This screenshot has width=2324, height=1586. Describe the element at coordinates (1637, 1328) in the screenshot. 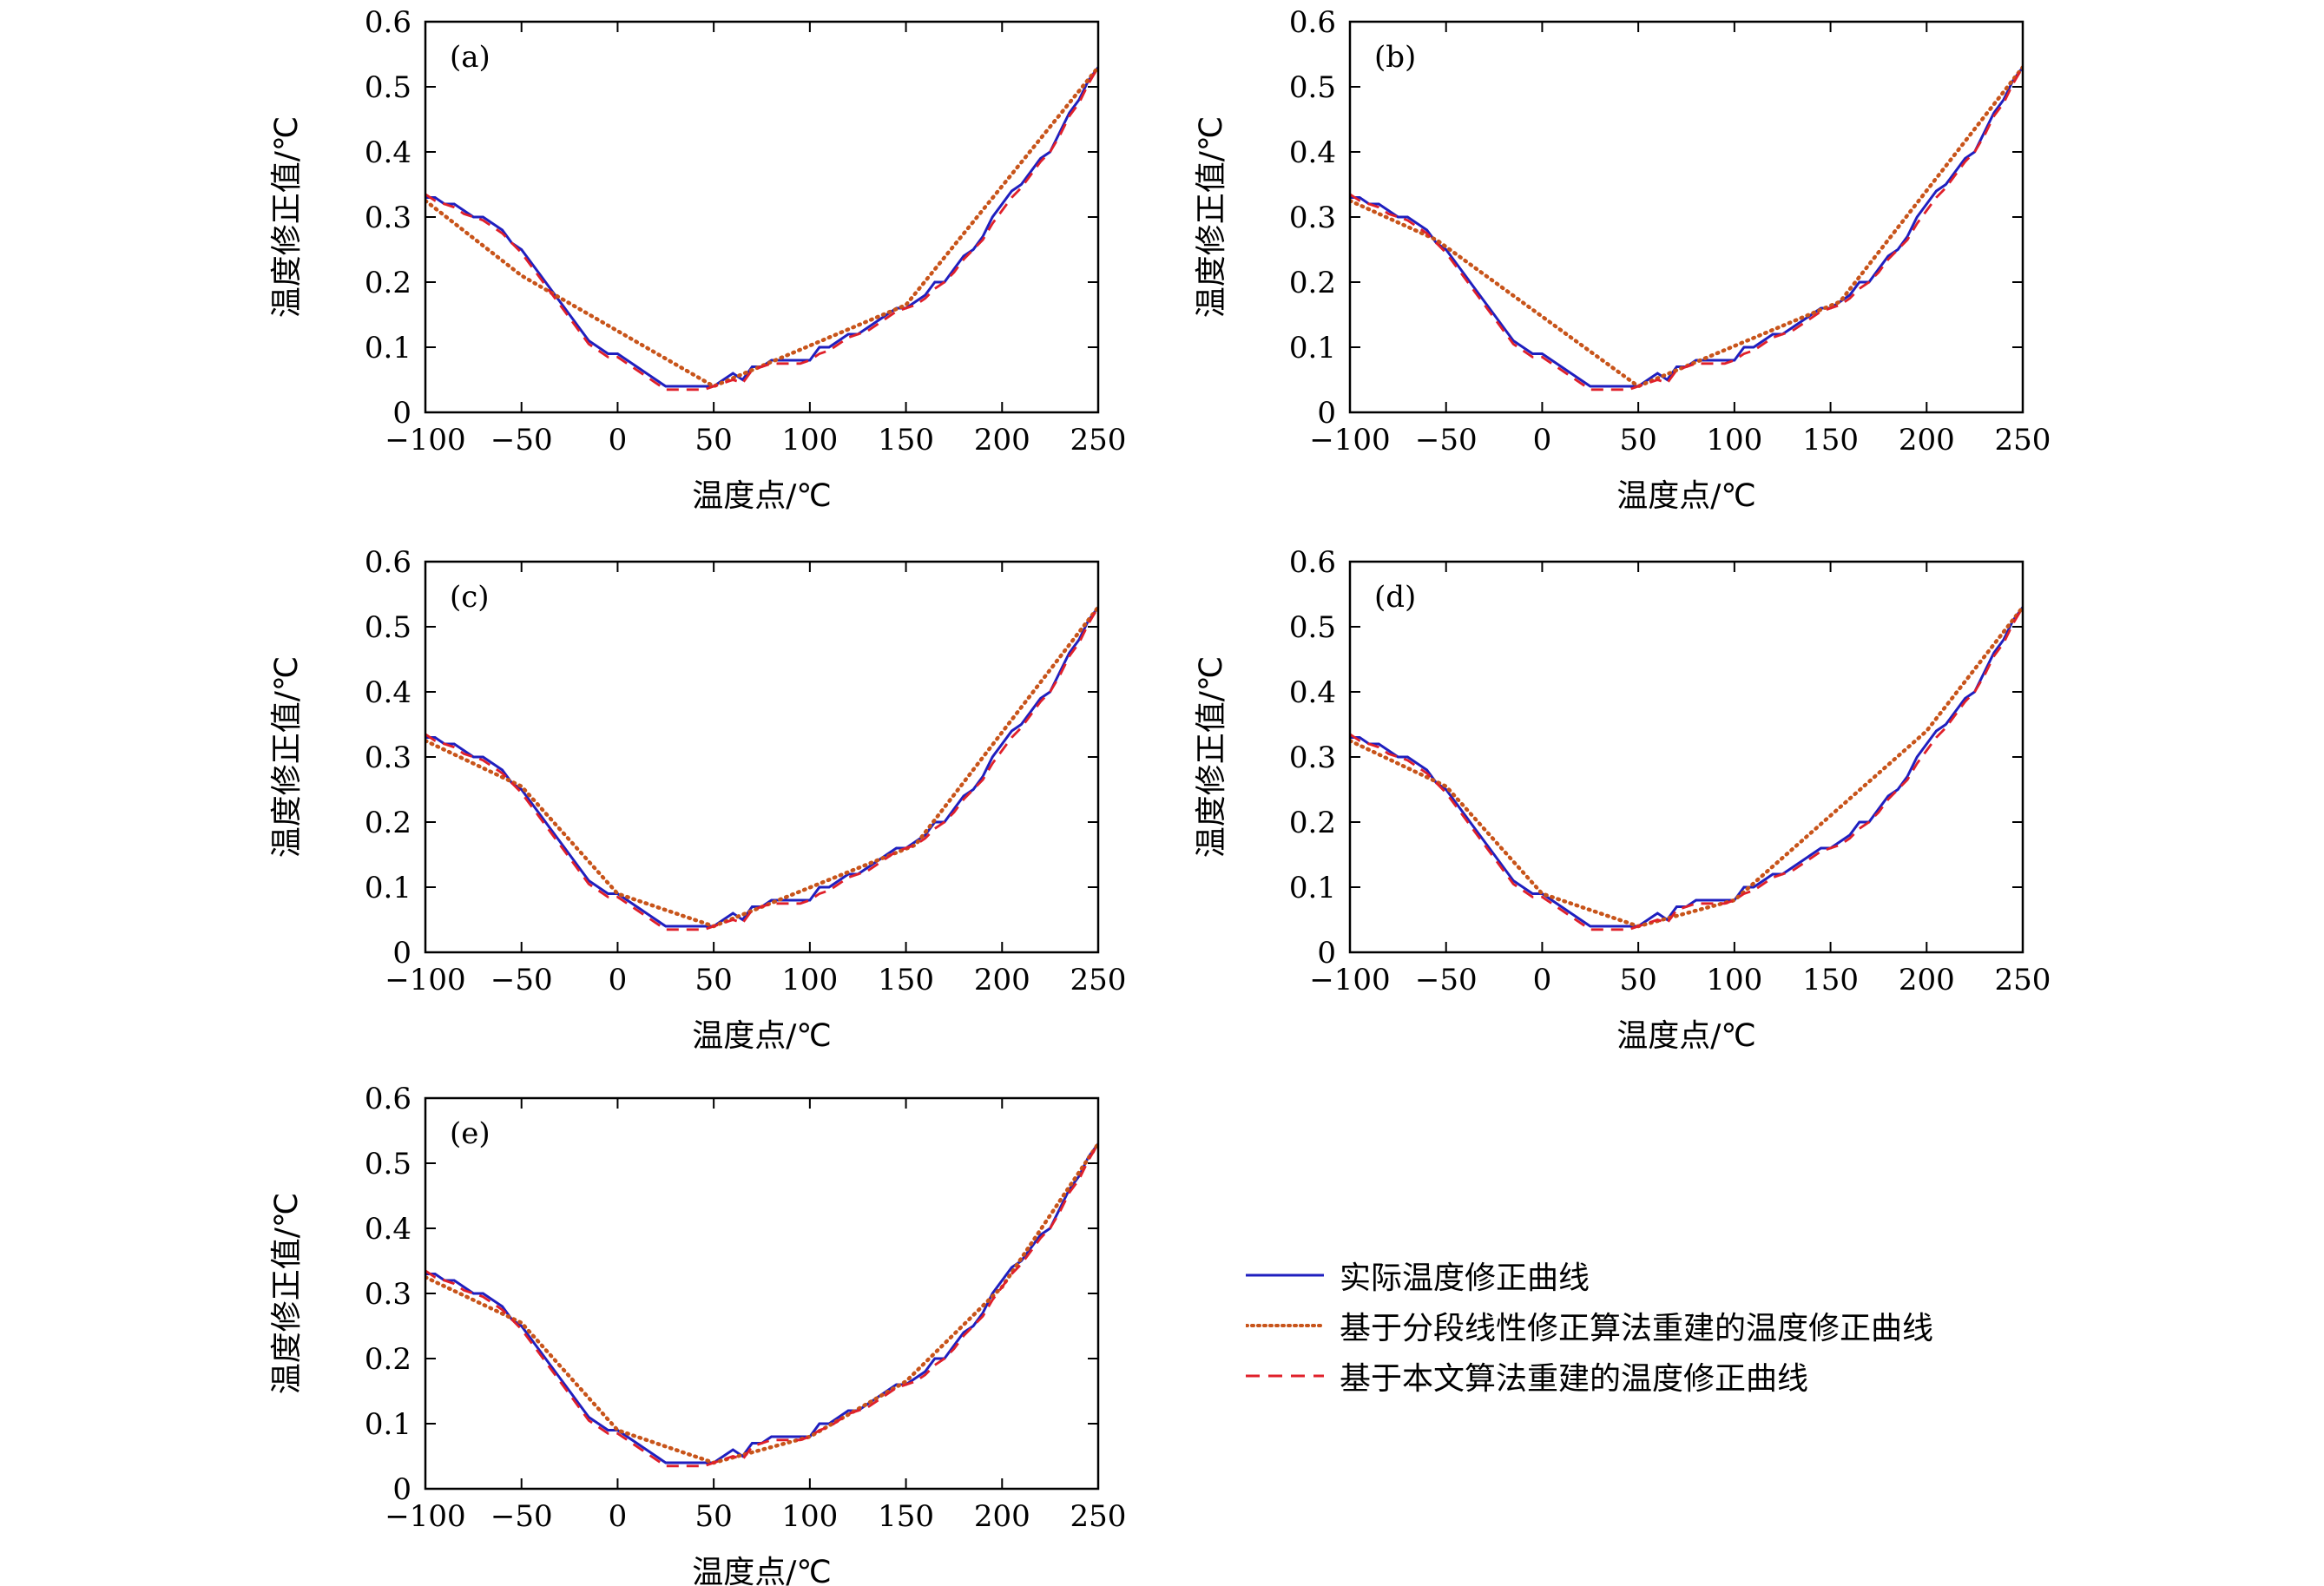

I see `legend-label-piecewise: 基于分段线性修正算法重建的温度修正曲线` at that location.